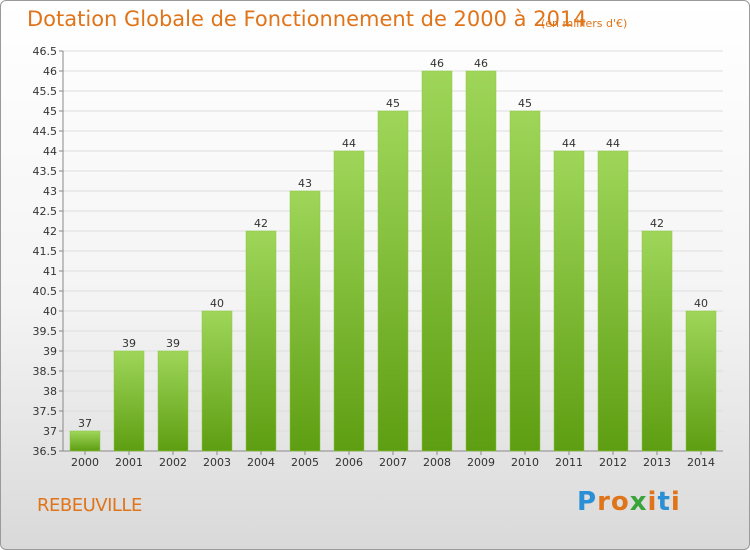  I want to click on x-tick-label: 2003, so click(217, 462).